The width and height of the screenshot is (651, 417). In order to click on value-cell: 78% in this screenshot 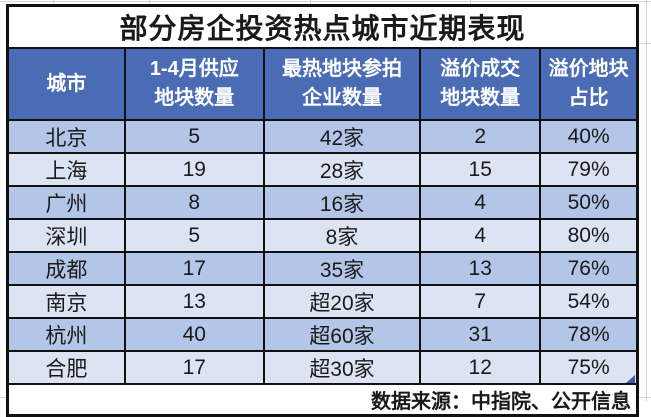, I will do `click(589, 334)`.